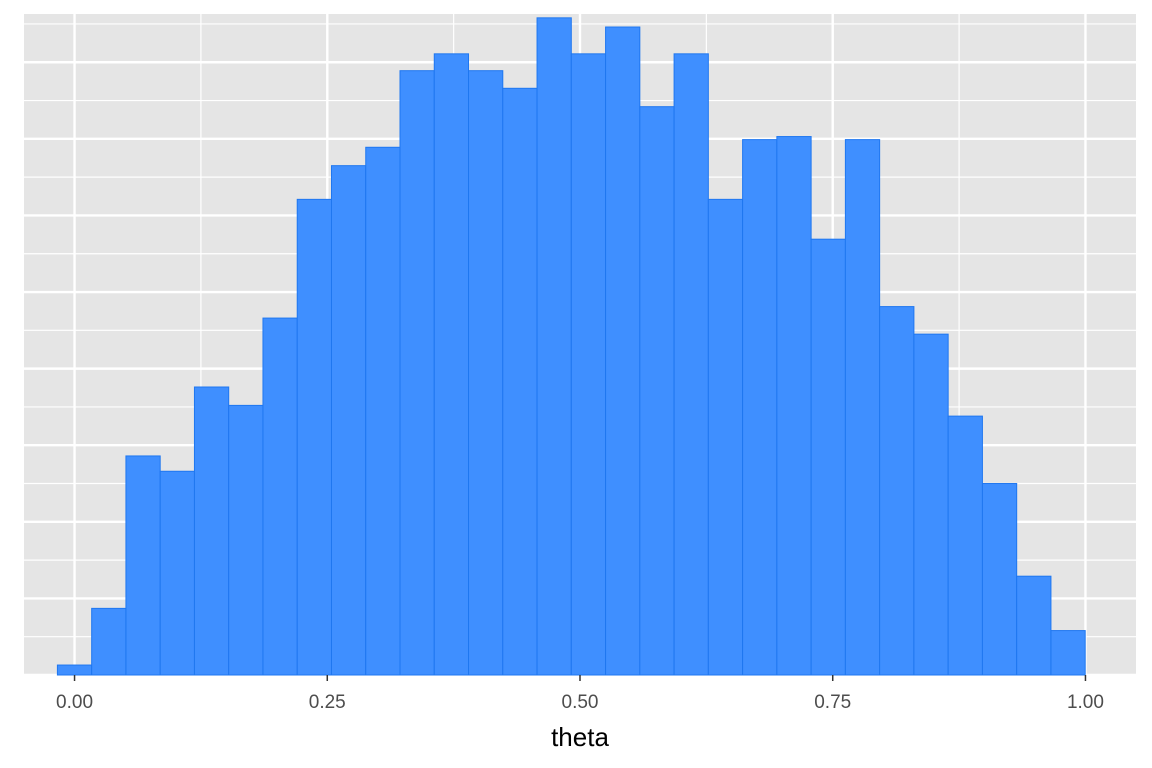  I want to click on x-tick-label: 0.50, so click(580, 702).